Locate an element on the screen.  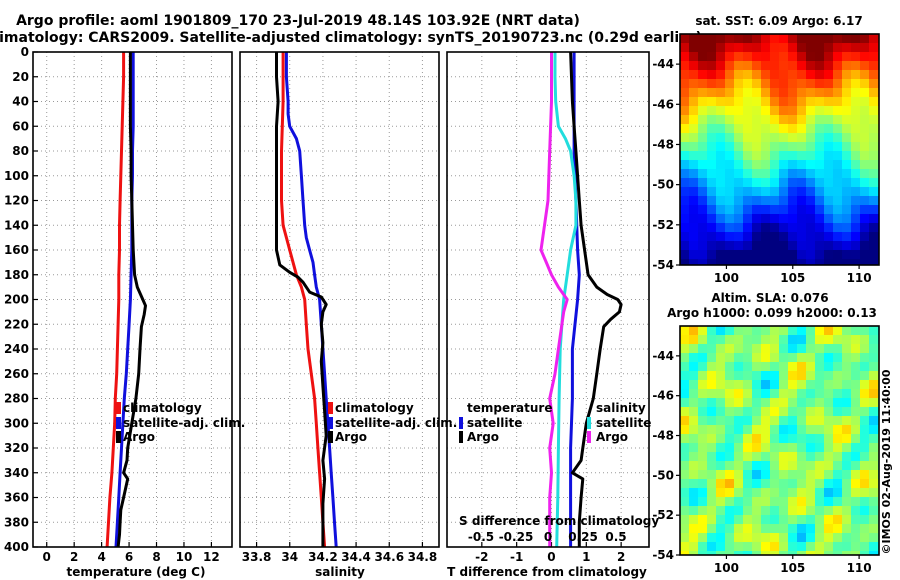
x-tick-label: 6 is located at coordinates (129, 557).